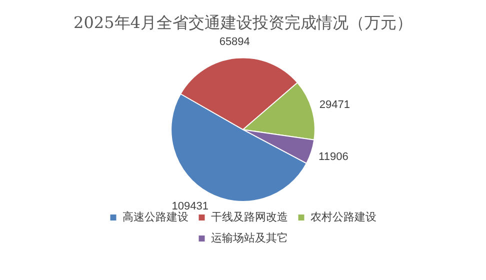  I want to click on legend-label: 运输场站及其它, so click(249, 237).